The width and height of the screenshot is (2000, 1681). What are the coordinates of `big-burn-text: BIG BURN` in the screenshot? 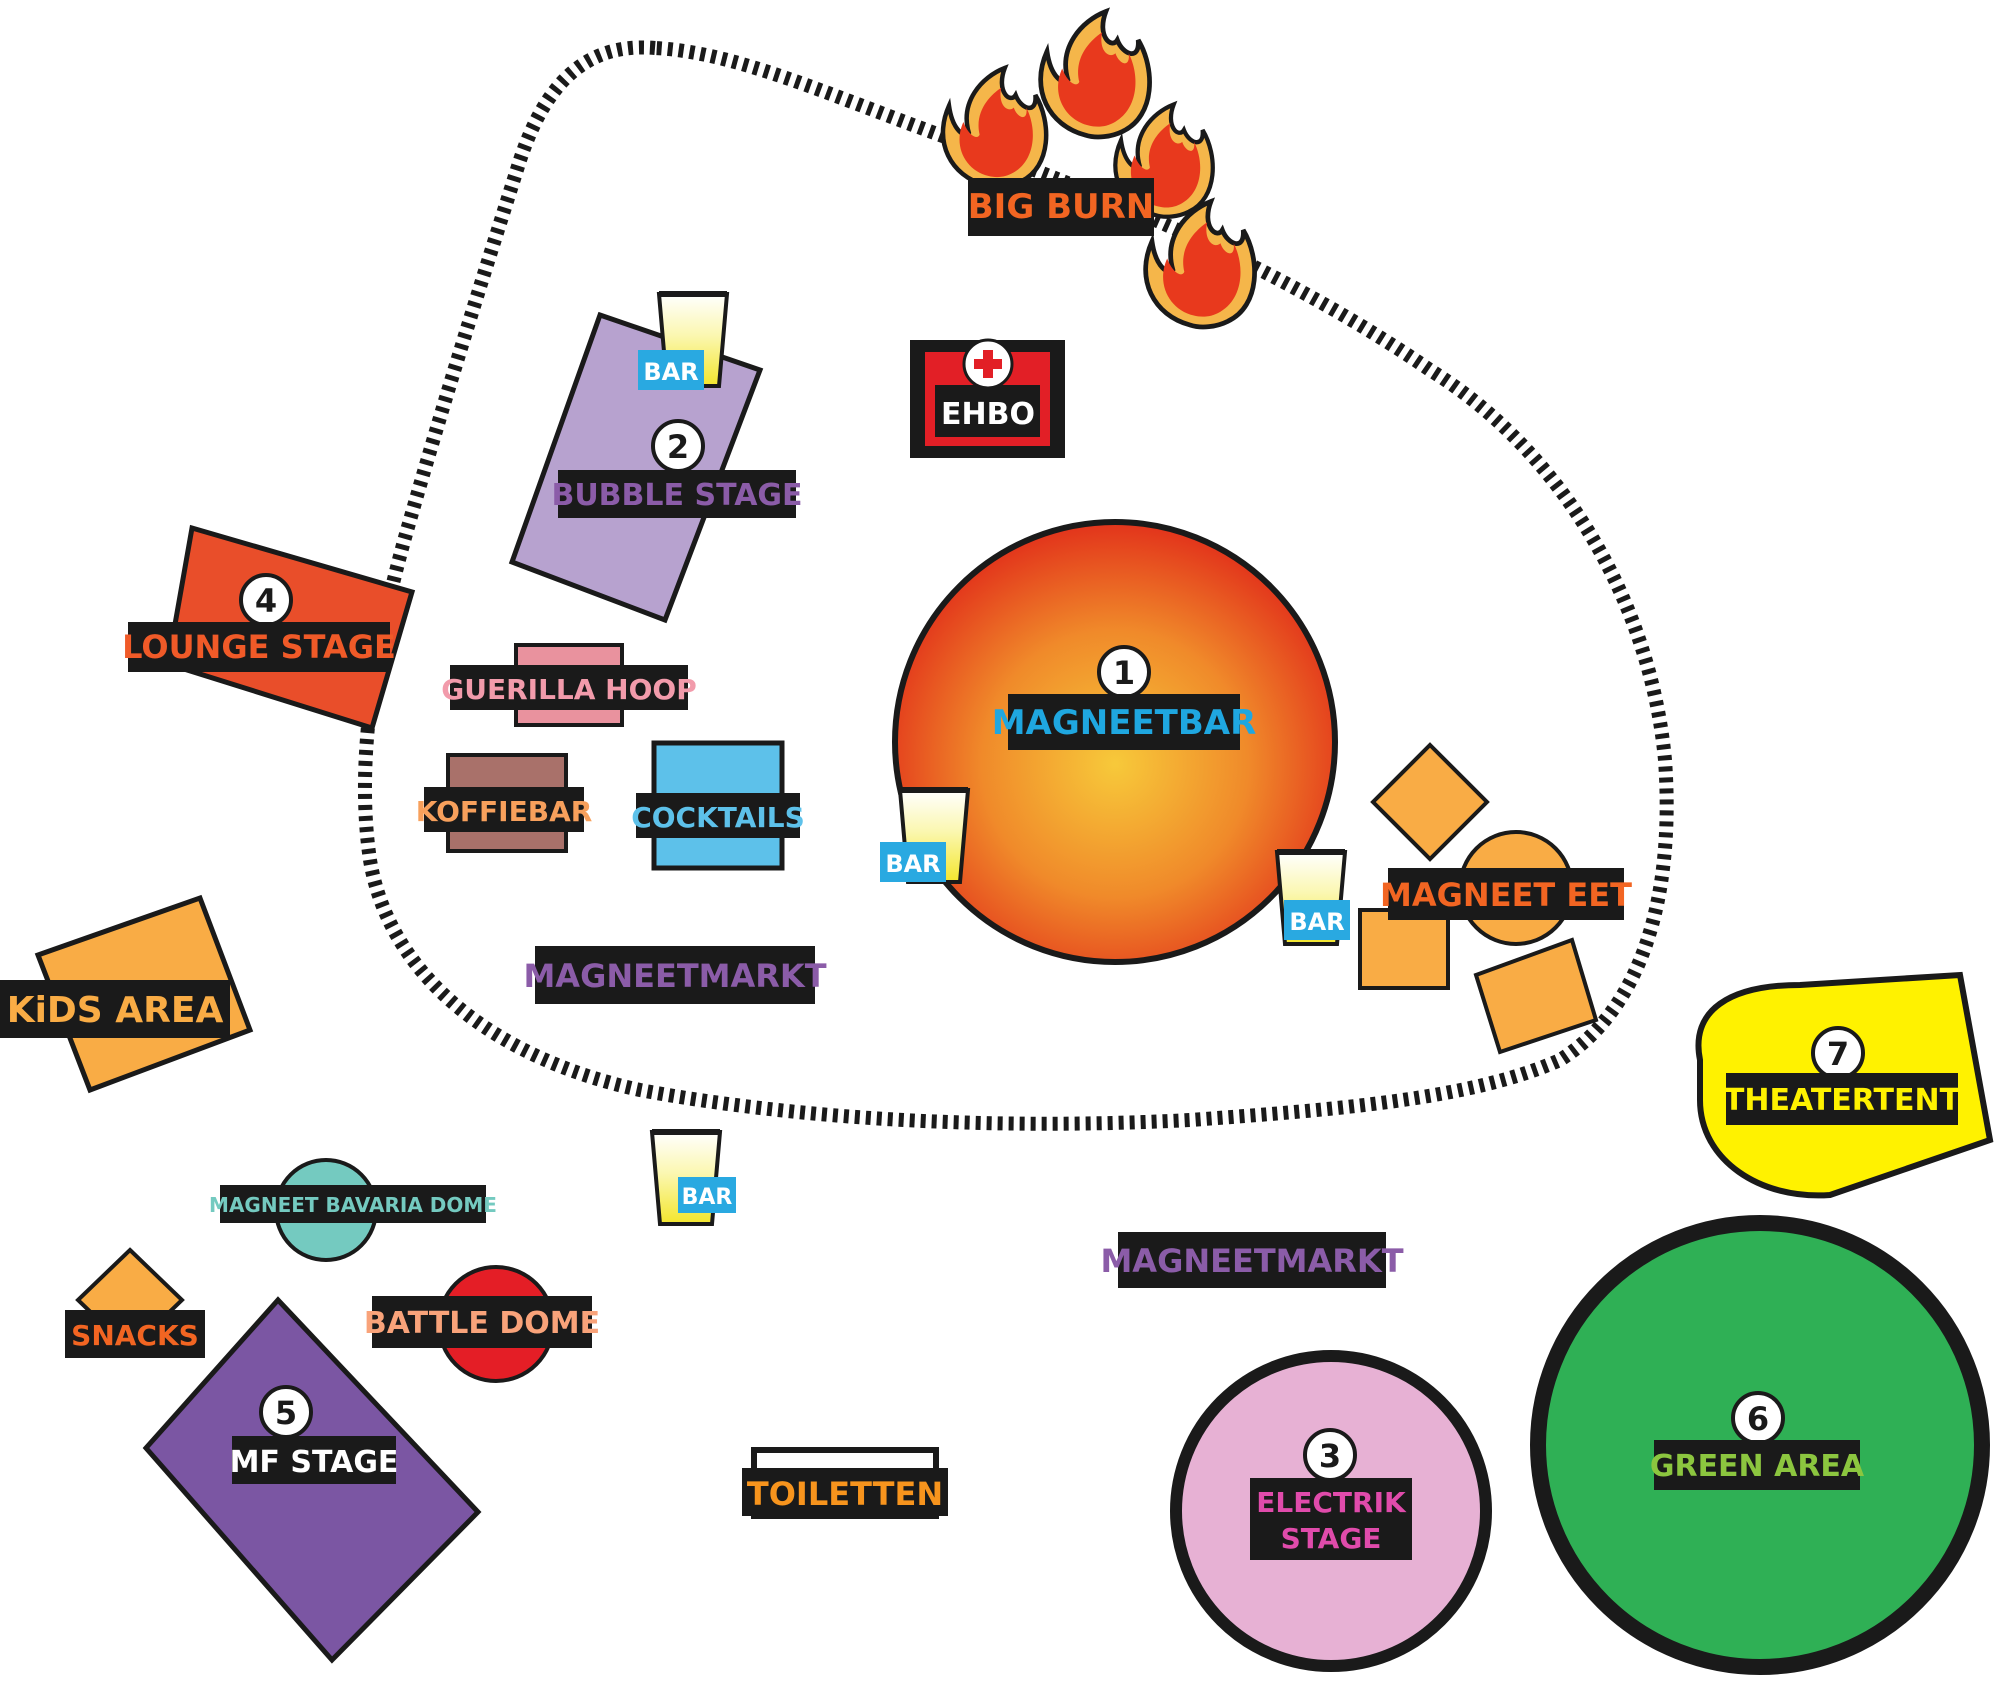 It's located at (1061, 207).